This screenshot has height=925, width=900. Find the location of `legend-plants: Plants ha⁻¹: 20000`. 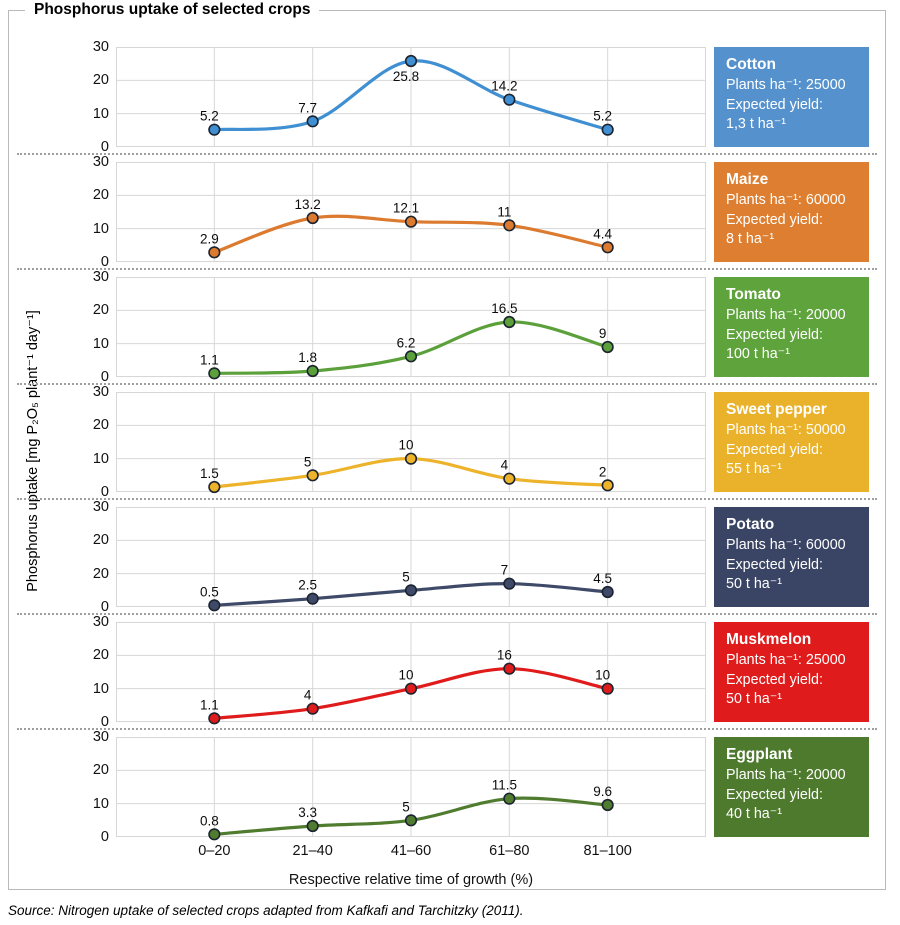

legend-plants: Plants ha⁻¹: 20000 is located at coordinates (786, 775).